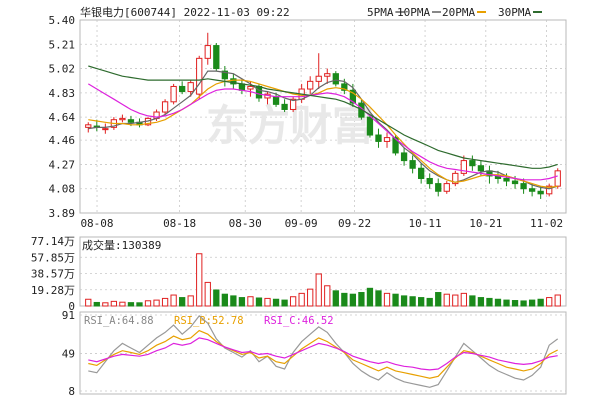  Describe the element at coordinates (354, 223) in the screenshot. I see `date-label: 09-22` at that location.